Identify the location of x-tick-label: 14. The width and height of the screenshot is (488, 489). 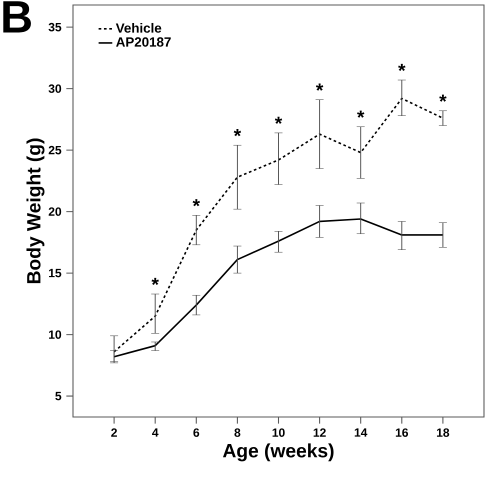
(361, 432).